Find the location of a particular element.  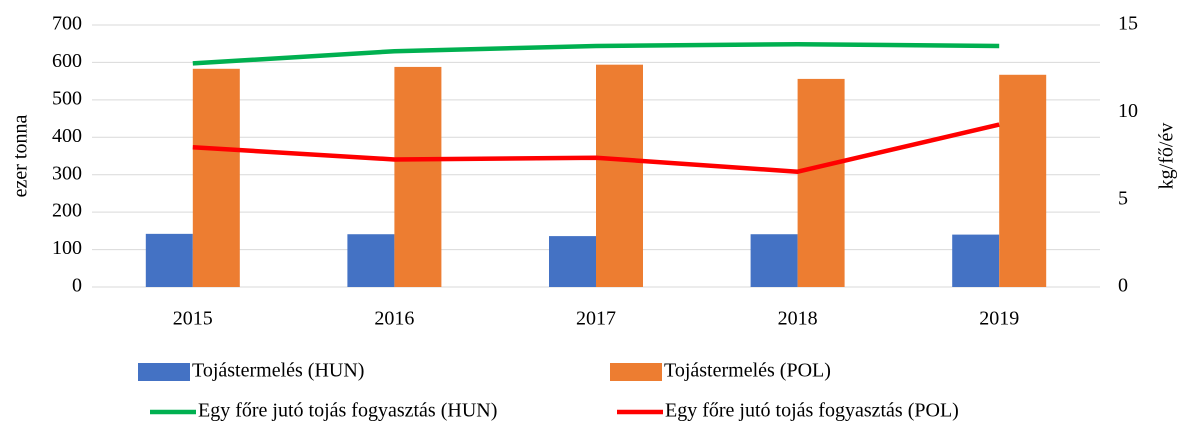

legend-label: Egy főre jutó tojás fogyasztás (POL) is located at coordinates (812, 411).